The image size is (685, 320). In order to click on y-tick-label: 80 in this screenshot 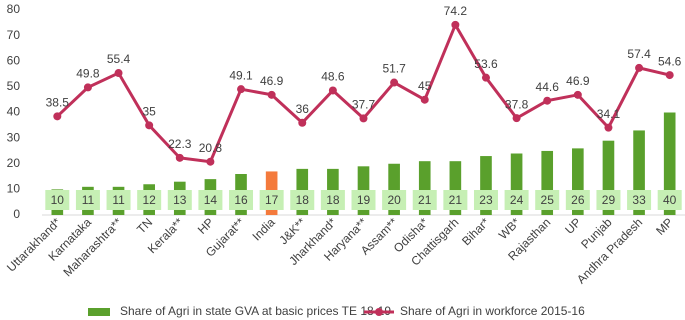, I will do `click(14, 9)`.